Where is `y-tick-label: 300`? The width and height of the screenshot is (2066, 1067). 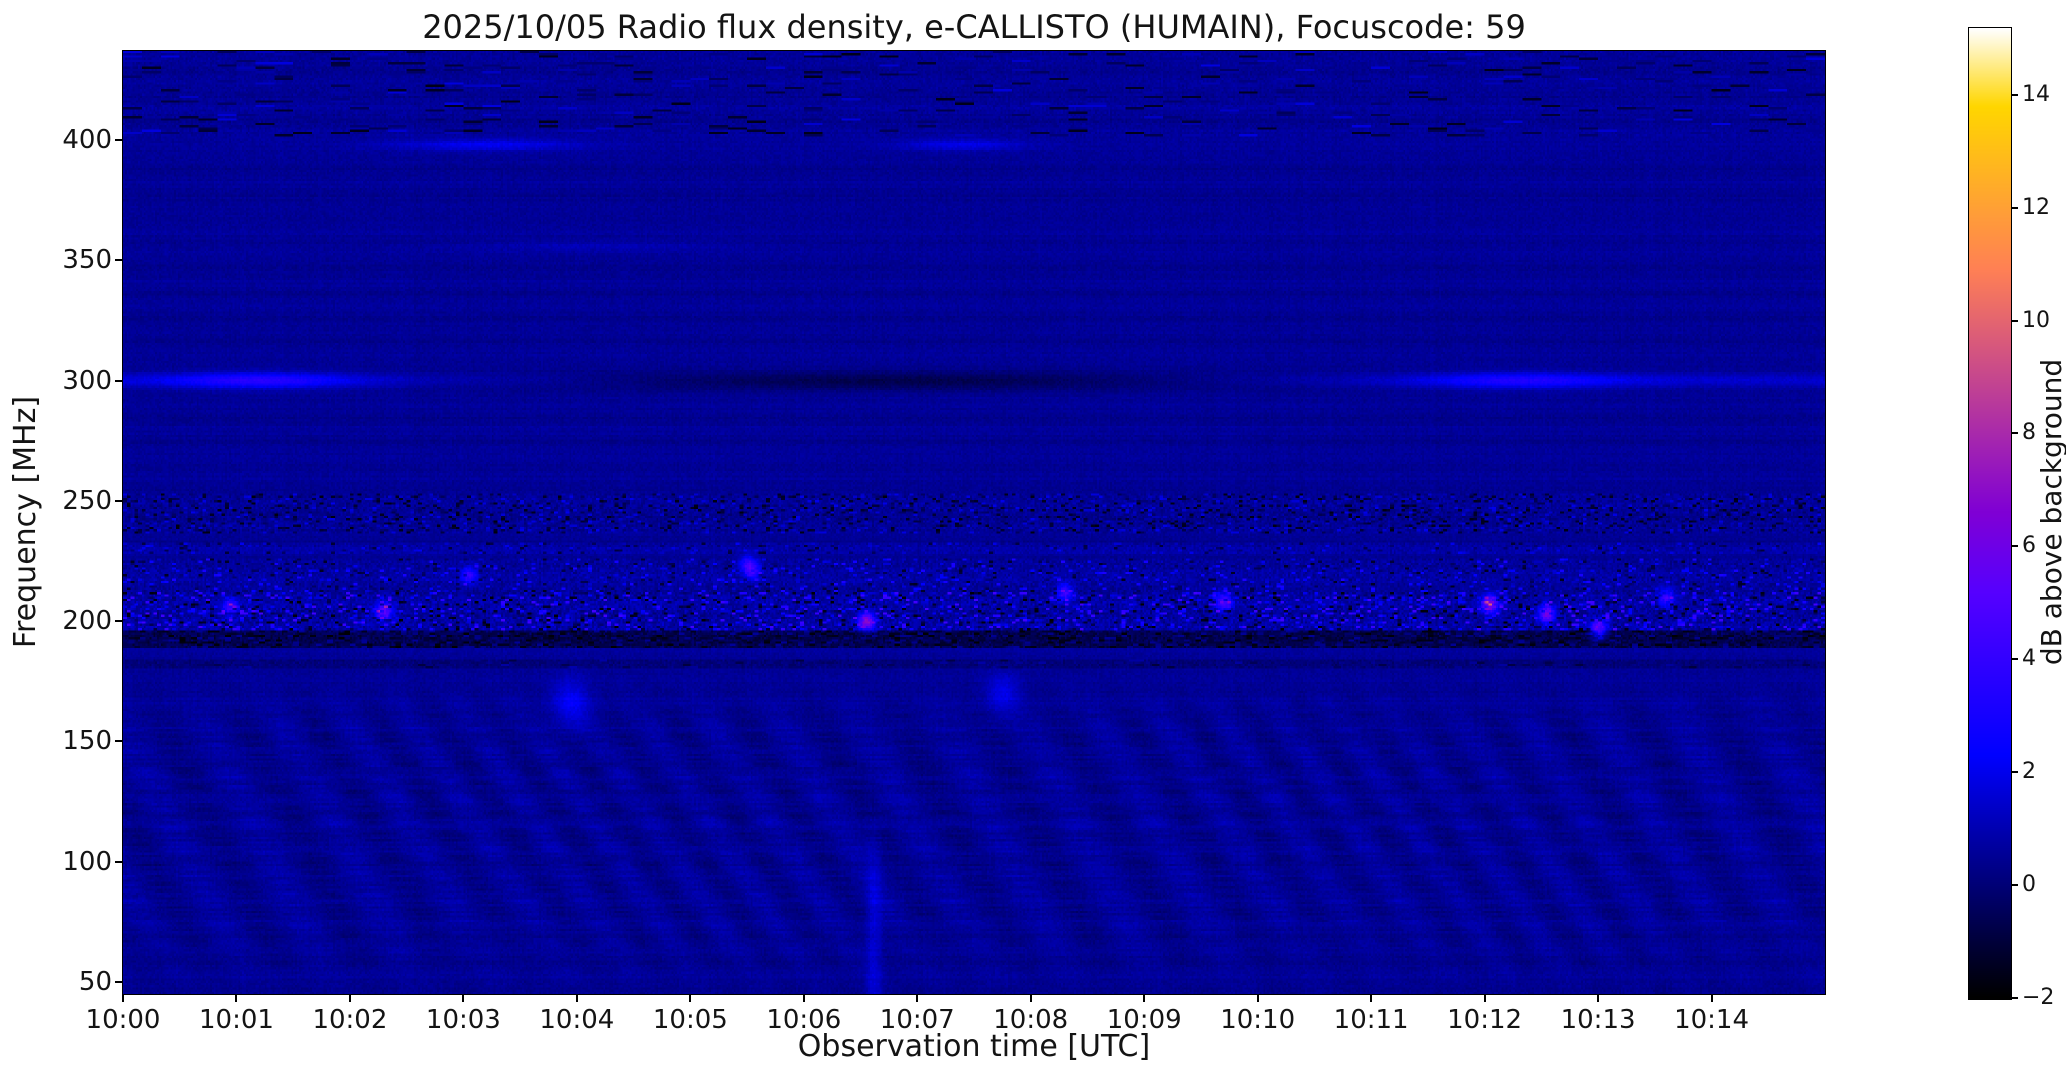
y-tick-label: 300 is located at coordinates (87, 380).